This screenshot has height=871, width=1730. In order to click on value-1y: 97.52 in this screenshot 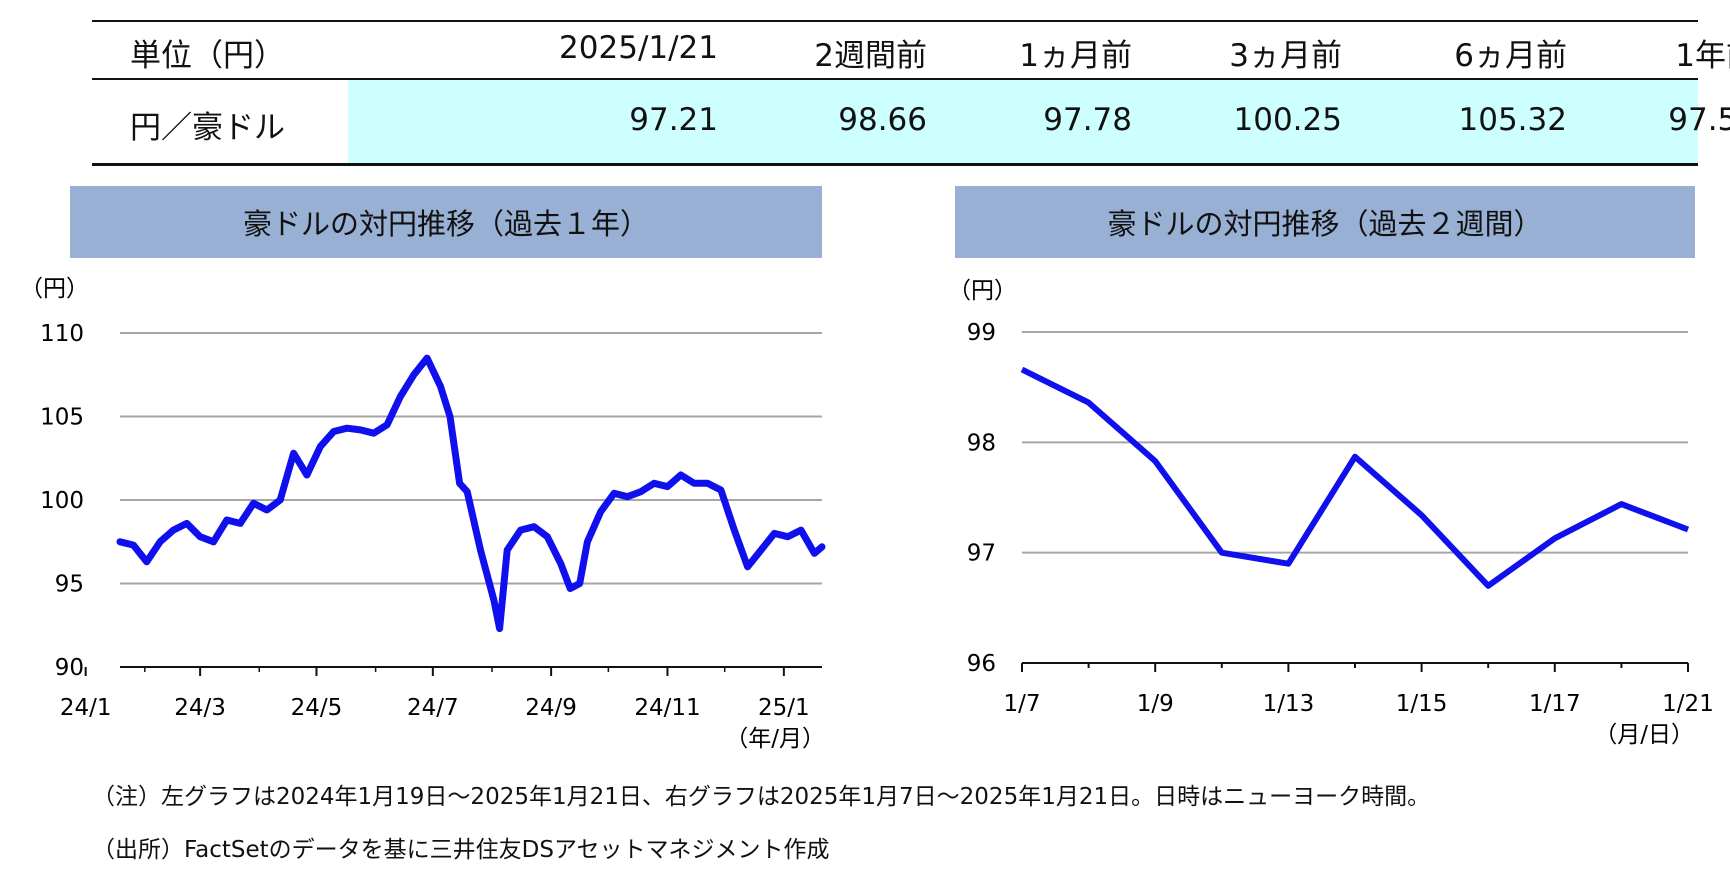, I will do `click(1699, 120)`.